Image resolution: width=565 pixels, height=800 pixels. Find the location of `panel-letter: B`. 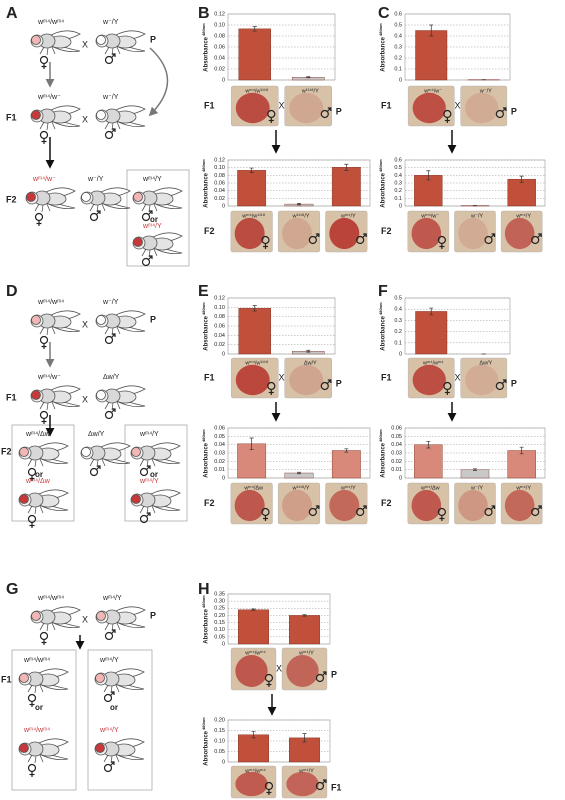

panel-letter: B is located at coordinates (204, 13).